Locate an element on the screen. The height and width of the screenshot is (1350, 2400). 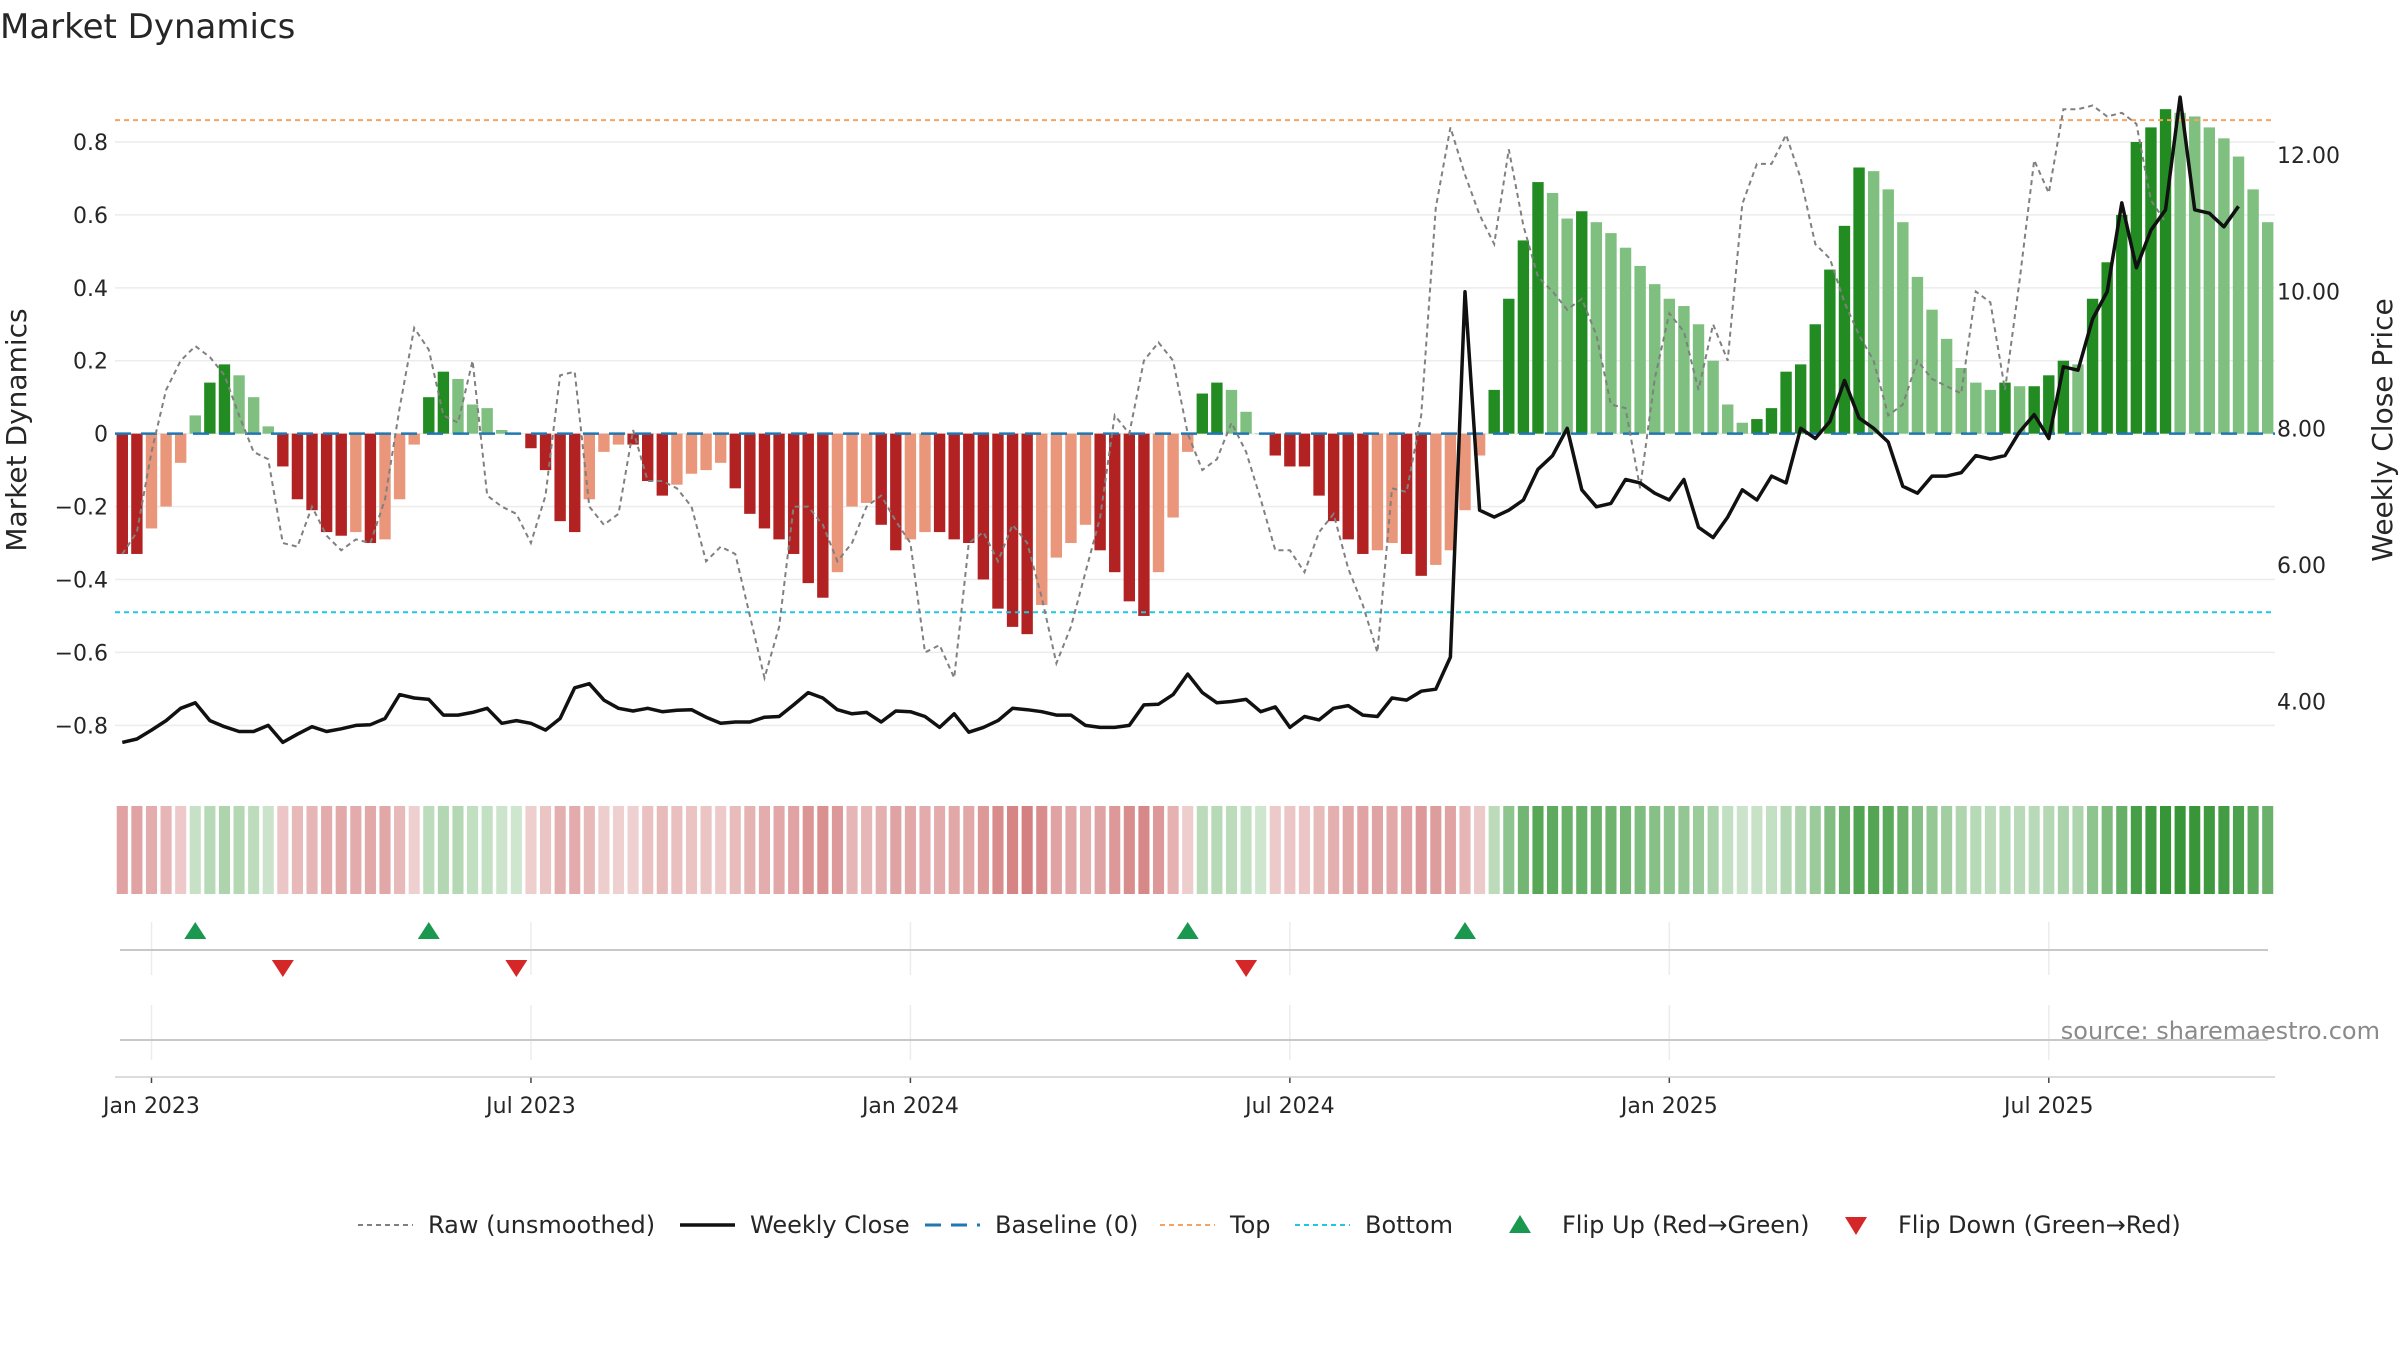
regime-strip is located at coordinates (1195, 850).